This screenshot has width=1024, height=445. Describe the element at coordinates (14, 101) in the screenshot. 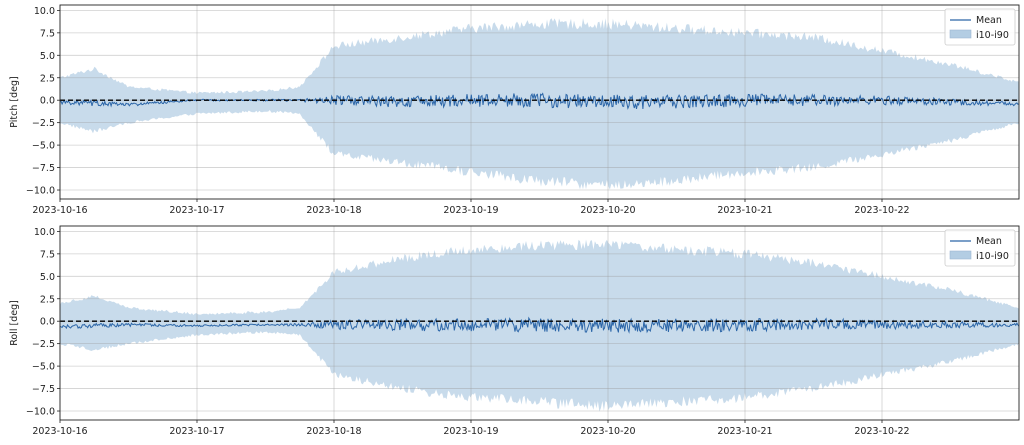

I see `y-axis-label: Pitch [deg]` at that location.